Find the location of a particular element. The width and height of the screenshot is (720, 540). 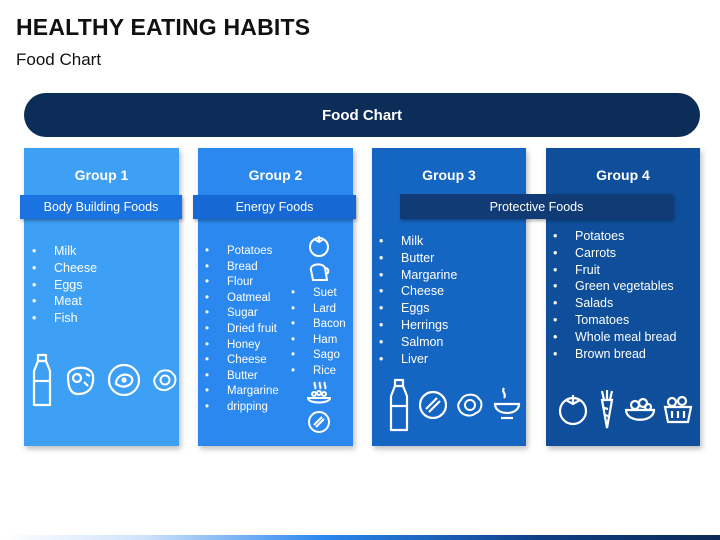

list-item: Liver is located at coordinates (418, 359).